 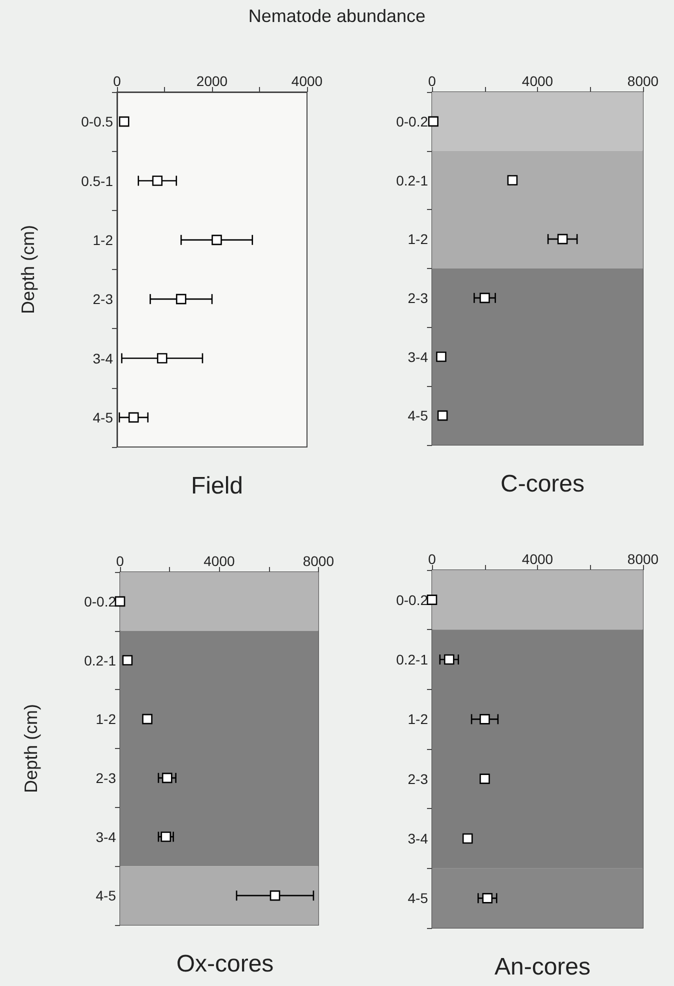 What do you see at coordinates (225, 964) in the screenshot?
I see `text: Ox-cores` at bounding box center [225, 964].